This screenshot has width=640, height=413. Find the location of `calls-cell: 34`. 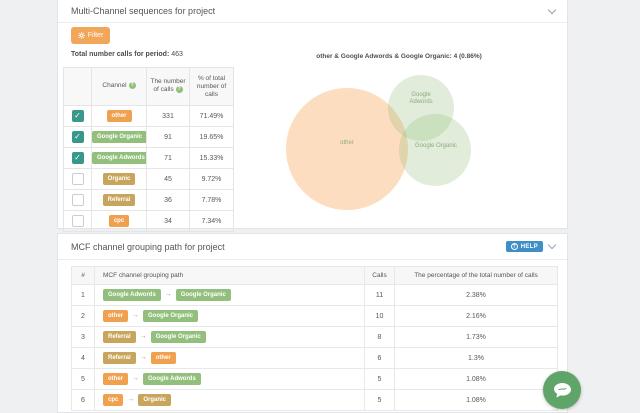

calls-cell: 34 is located at coordinates (168, 221).